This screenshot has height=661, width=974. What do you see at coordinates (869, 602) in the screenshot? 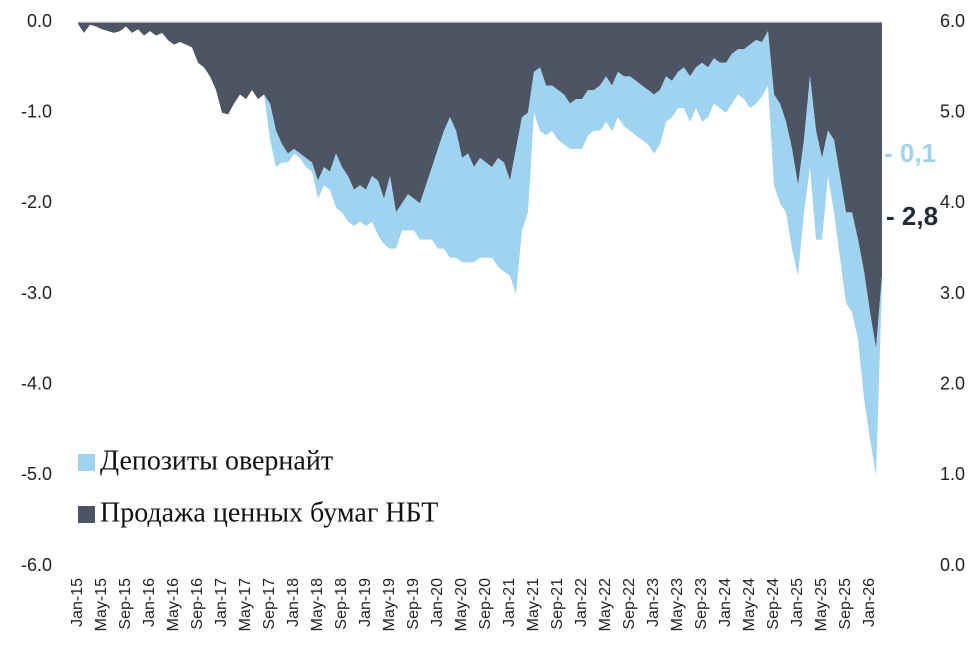
I see `x-tick-label: Jan-26` at bounding box center [869, 602].